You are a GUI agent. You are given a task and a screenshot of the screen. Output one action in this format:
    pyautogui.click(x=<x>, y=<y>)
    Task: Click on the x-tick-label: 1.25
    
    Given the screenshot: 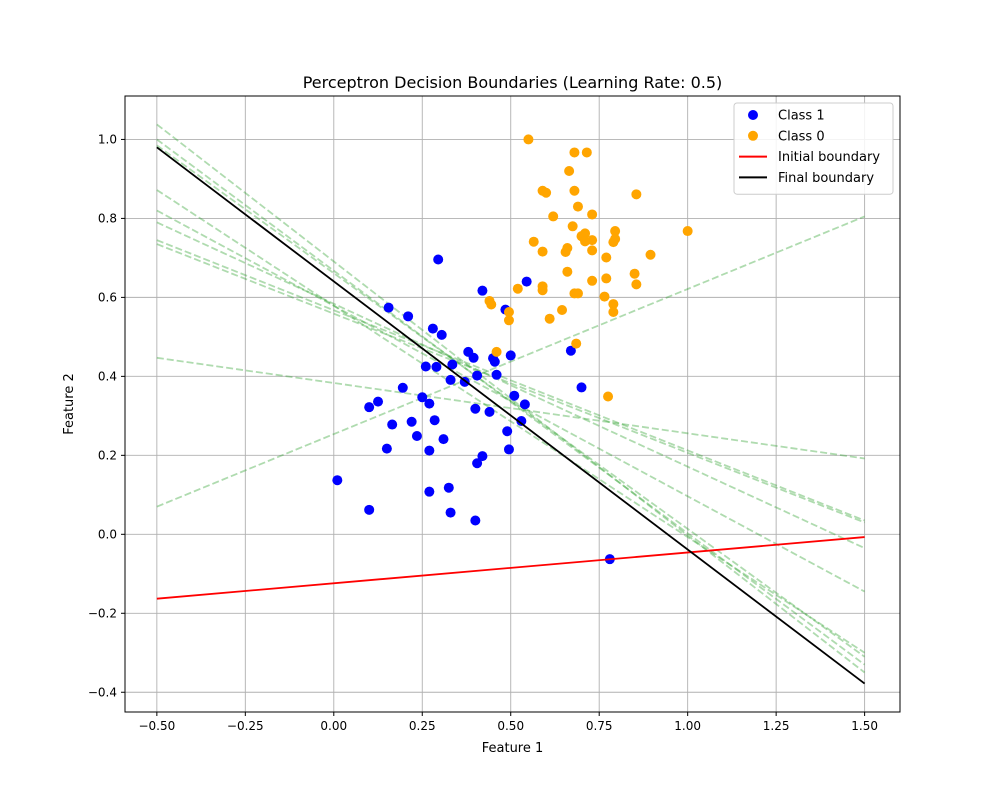 What is the action you would take?
    pyautogui.click(x=776, y=726)
    